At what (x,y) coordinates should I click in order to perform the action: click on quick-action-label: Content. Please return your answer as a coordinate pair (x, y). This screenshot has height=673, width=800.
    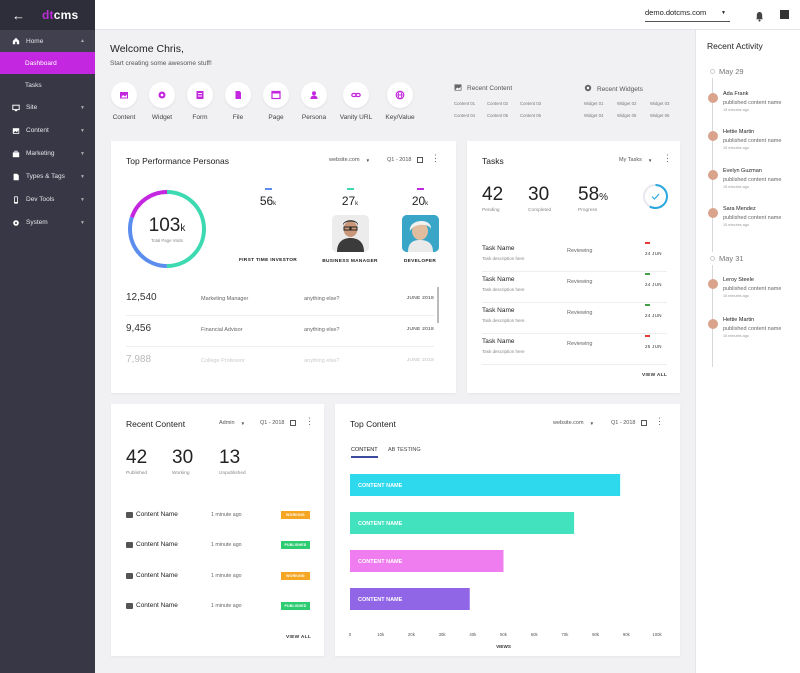
    Looking at the image, I should click on (124, 117).